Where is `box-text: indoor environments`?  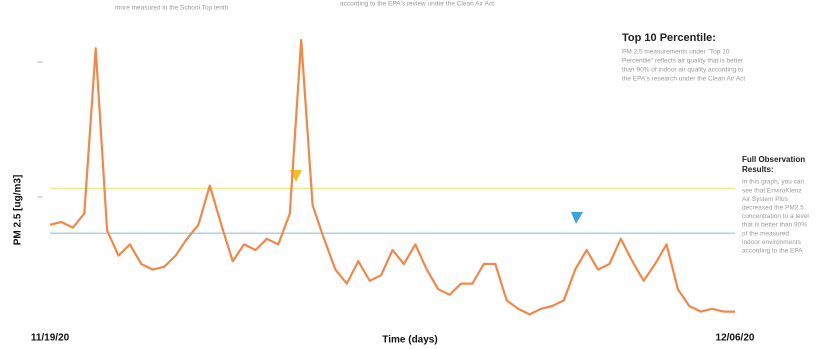 box-text: indoor environments is located at coordinates (772, 242).